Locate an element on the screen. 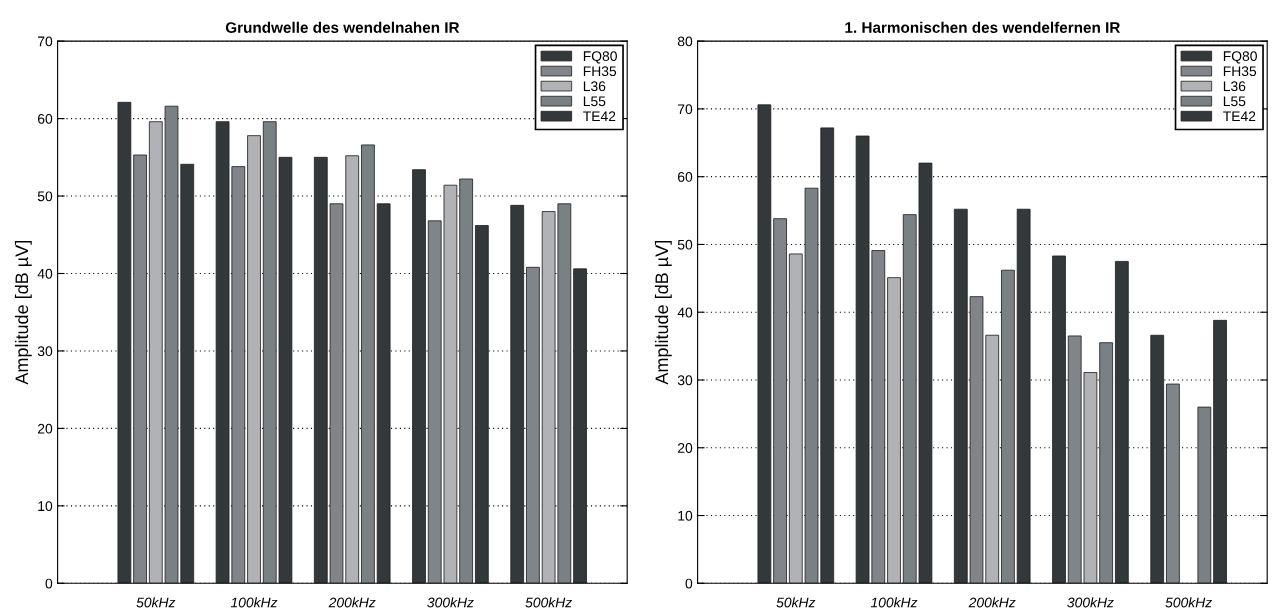 The height and width of the screenshot is (614, 1280). chart-title: 1. Harmonischen des wendelfernen IR is located at coordinates (983, 27).